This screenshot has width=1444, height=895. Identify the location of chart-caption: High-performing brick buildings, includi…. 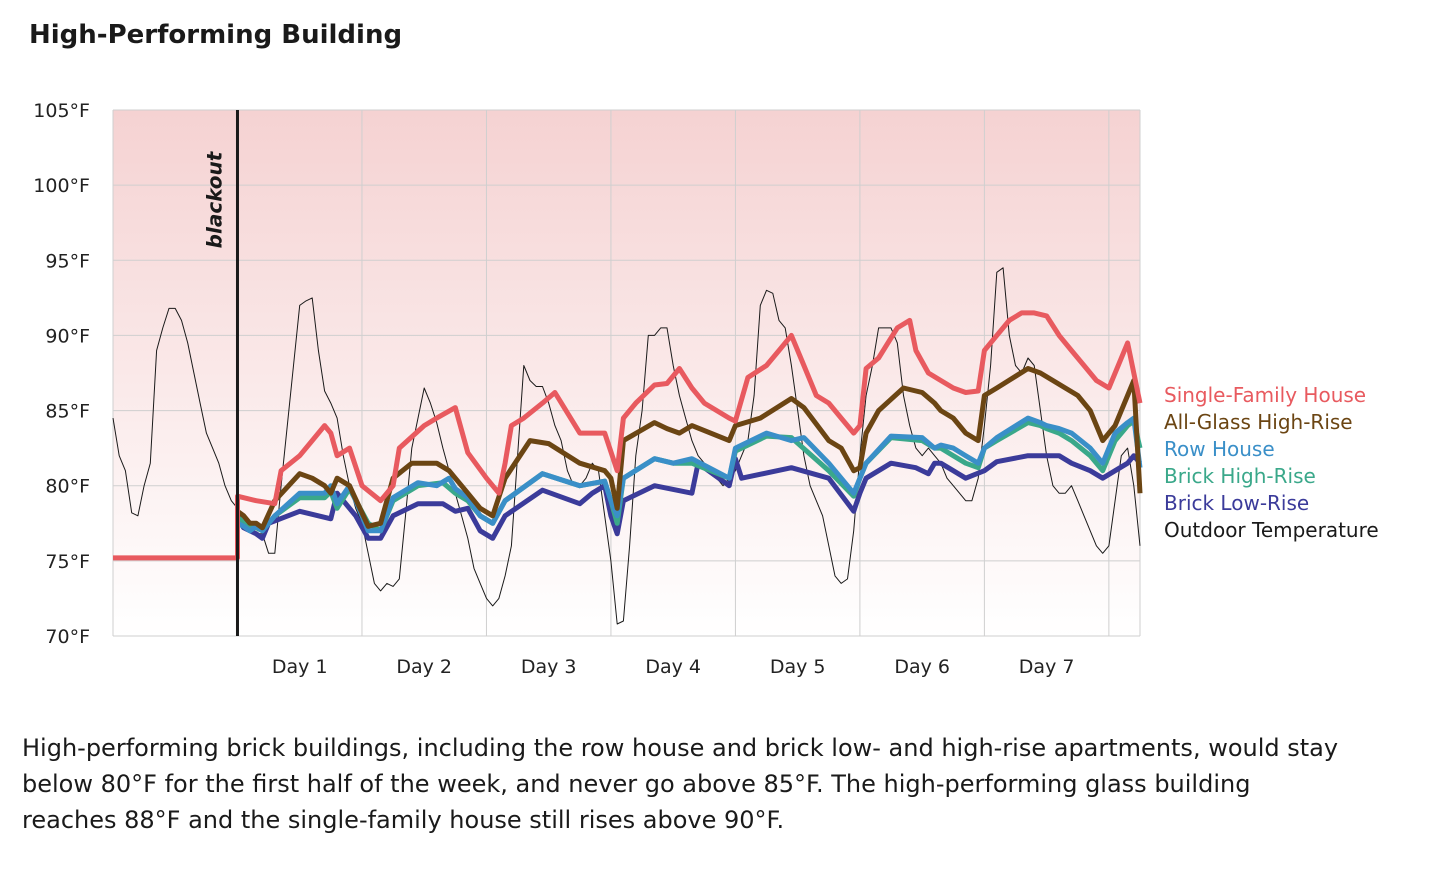
(680, 784).